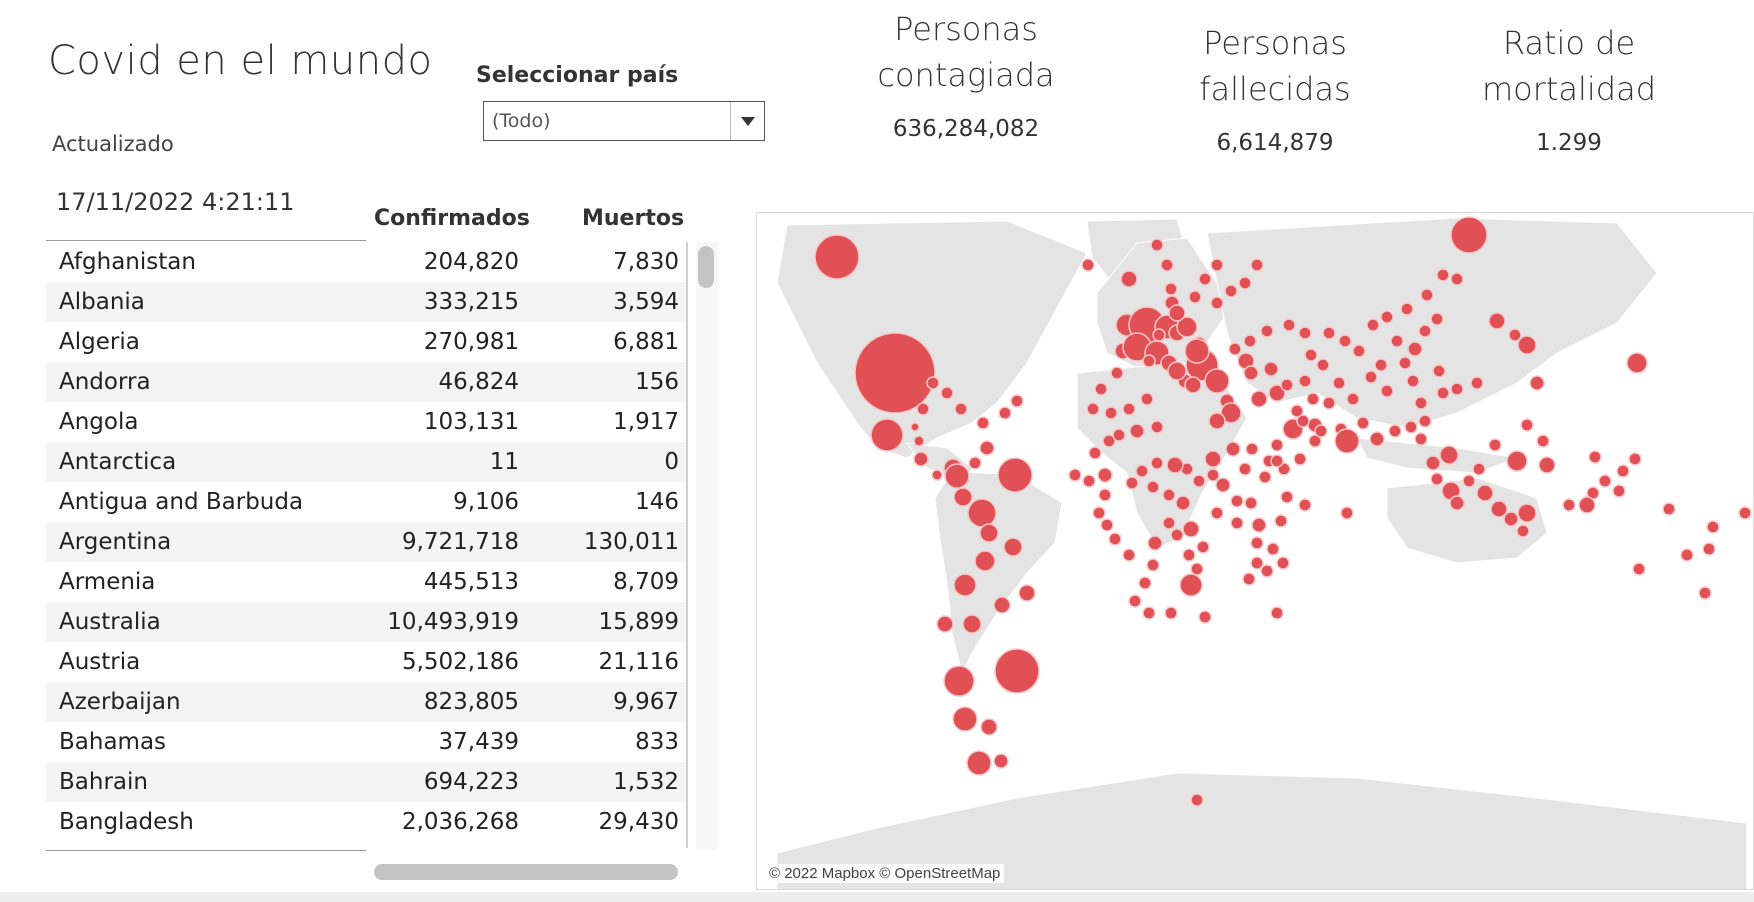 This screenshot has height=902, width=1754. What do you see at coordinates (366, 822) in the screenshot?
I see `table-row: Bangladesh 2,036,268 29,430` at bounding box center [366, 822].